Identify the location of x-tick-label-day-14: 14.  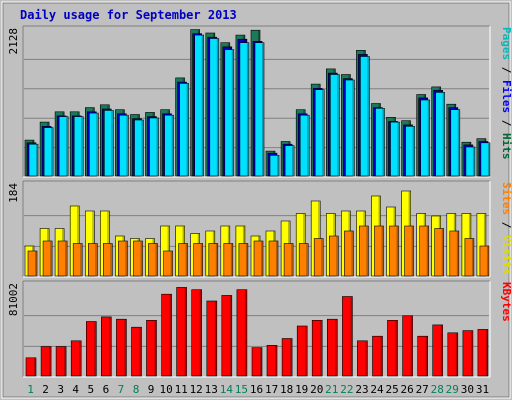
(227, 389).